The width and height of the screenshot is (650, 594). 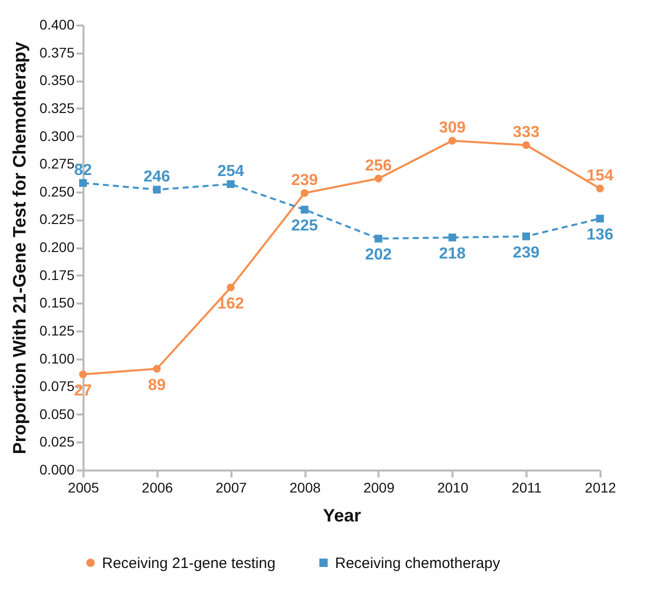 I want to click on y-tick-label: 0.225, so click(x=57, y=219).